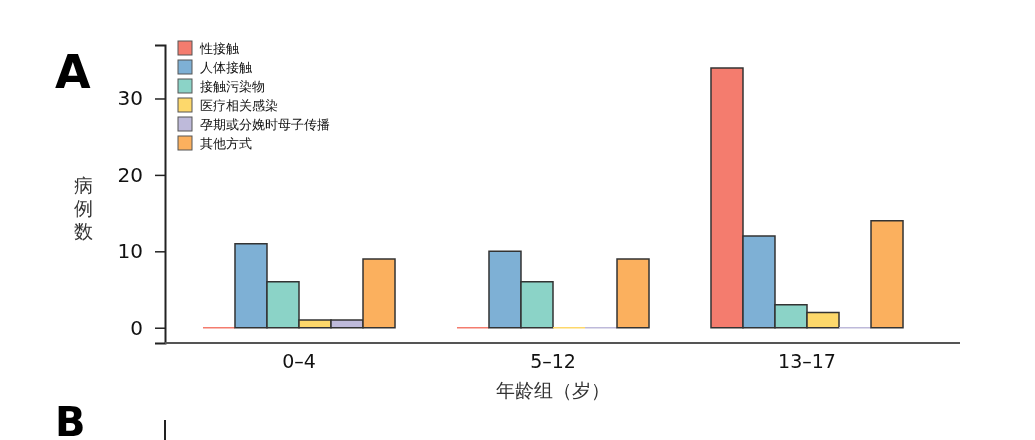 The image size is (1035, 440). I want to click on x-tick-label: 13–17, so click(807, 361).